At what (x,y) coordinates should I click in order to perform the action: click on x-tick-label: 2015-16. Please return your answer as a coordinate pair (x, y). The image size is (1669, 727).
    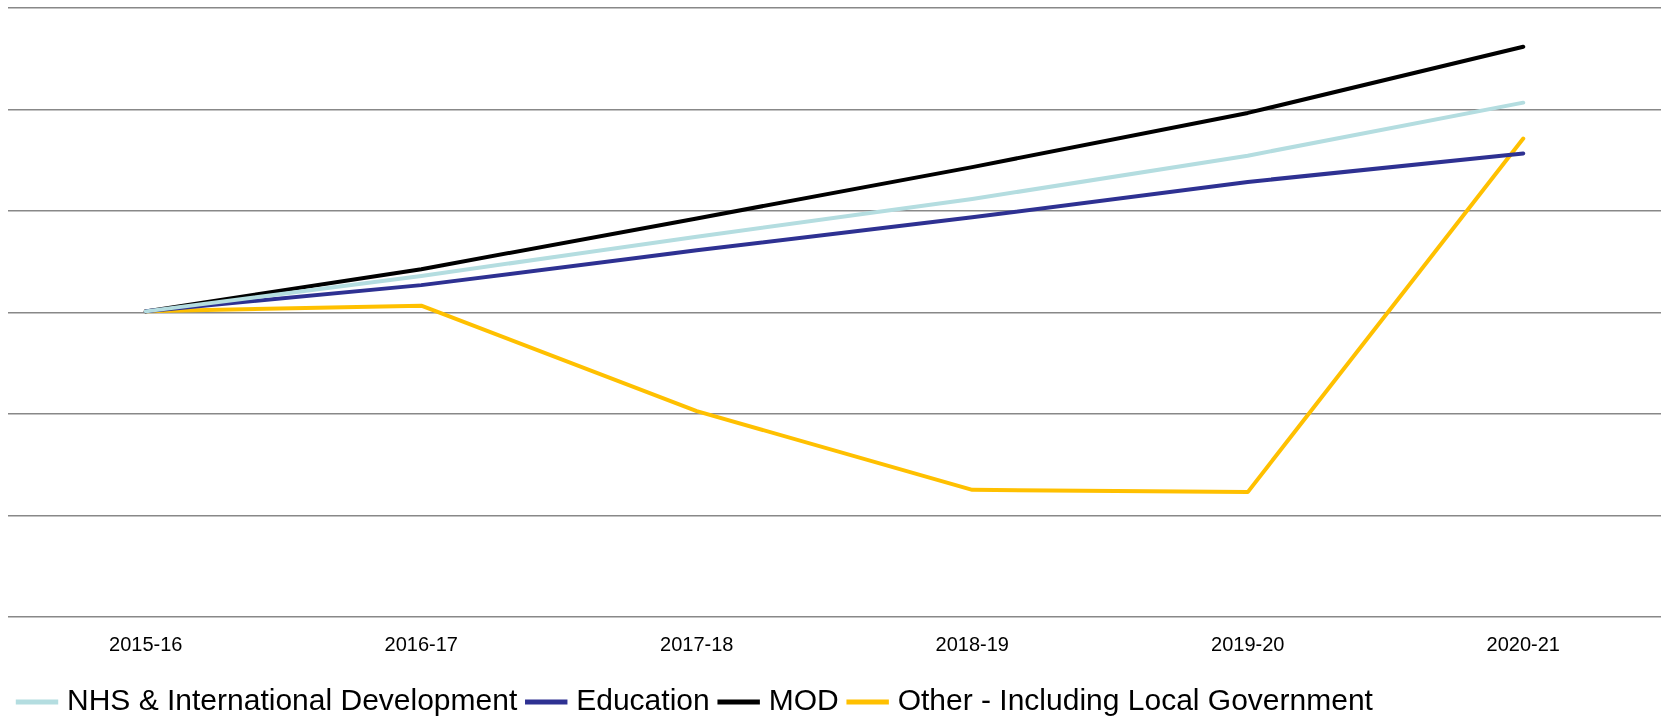
    Looking at the image, I should click on (146, 643).